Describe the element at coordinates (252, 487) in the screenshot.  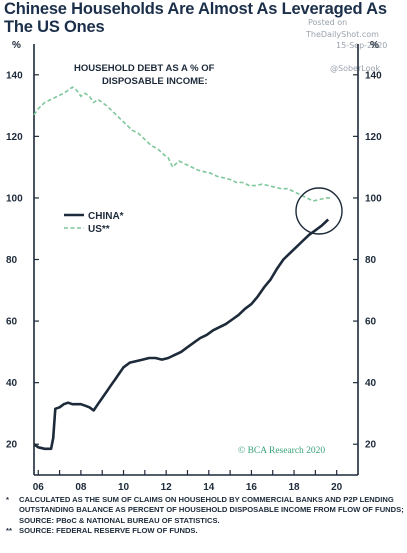
I see `x-tick-label: 16` at that location.